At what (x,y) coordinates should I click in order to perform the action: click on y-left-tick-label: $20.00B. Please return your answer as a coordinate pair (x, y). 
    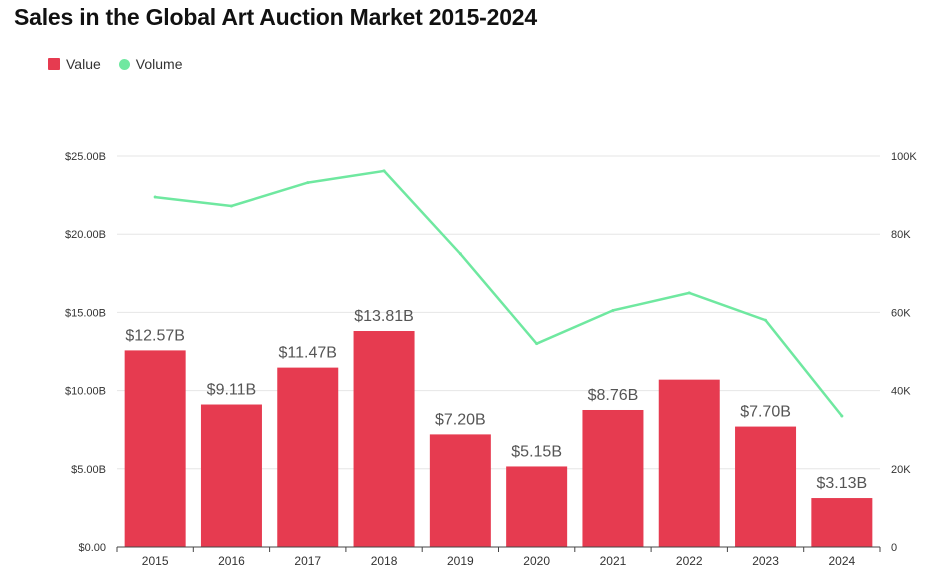
    Looking at the image, I should click on (85, 235).